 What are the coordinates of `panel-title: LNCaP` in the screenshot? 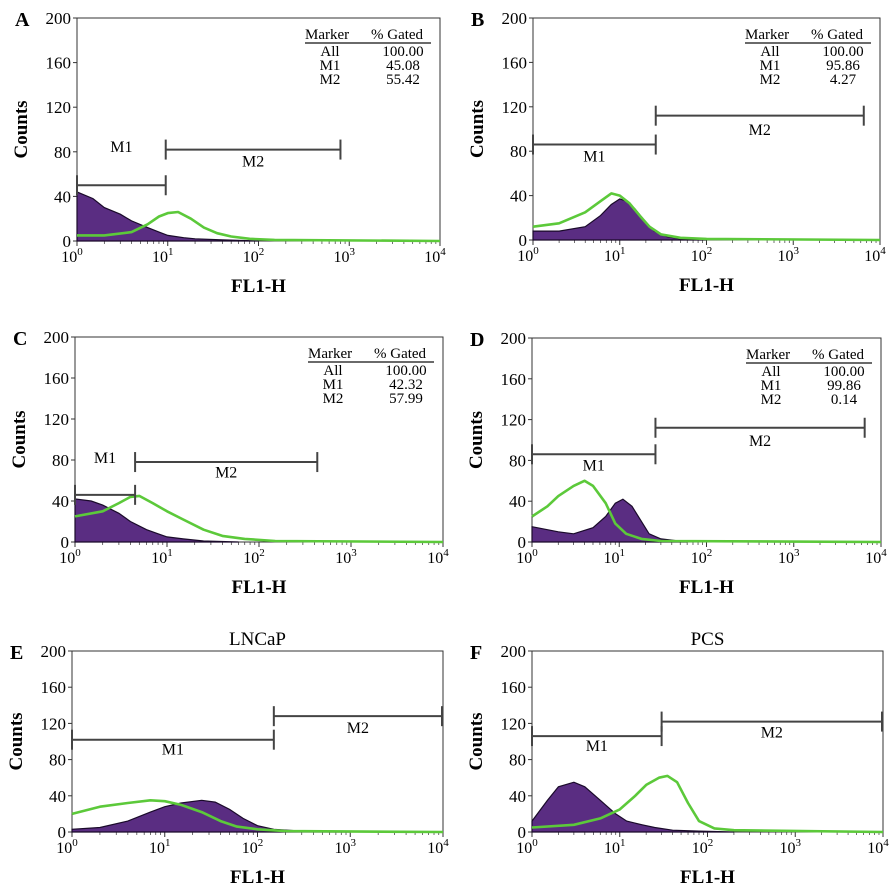 It's located at (257, 639).